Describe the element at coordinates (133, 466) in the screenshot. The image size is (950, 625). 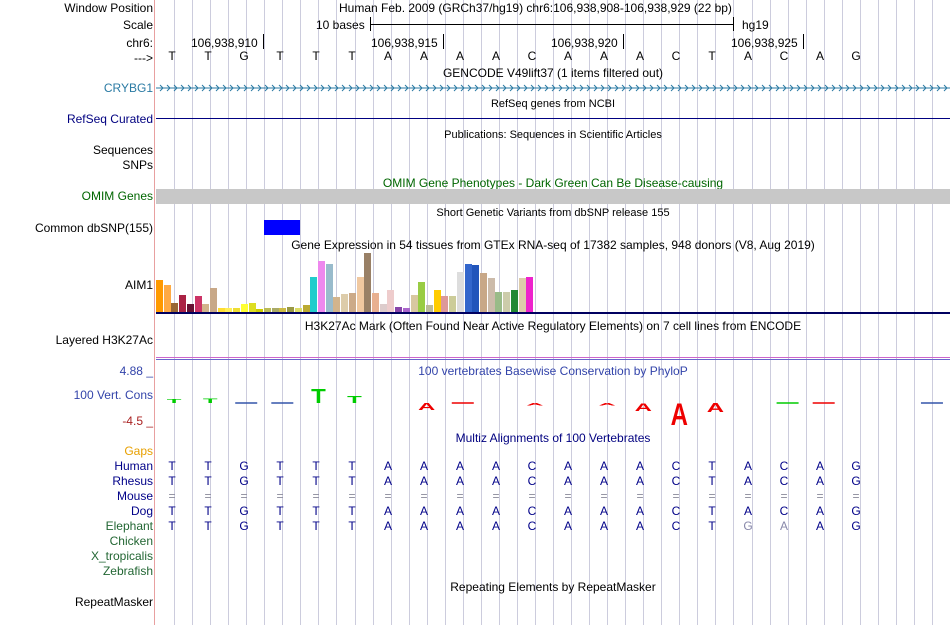
I see `species-label: Human` at that location.